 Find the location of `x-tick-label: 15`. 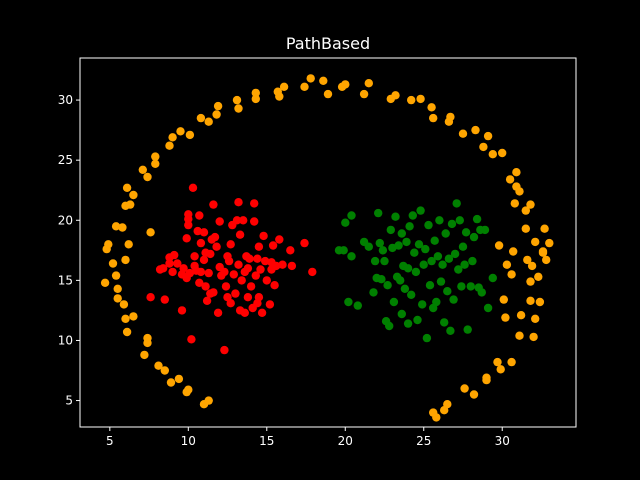

x-tick-label: 15 is located at coordinates (266, 441).